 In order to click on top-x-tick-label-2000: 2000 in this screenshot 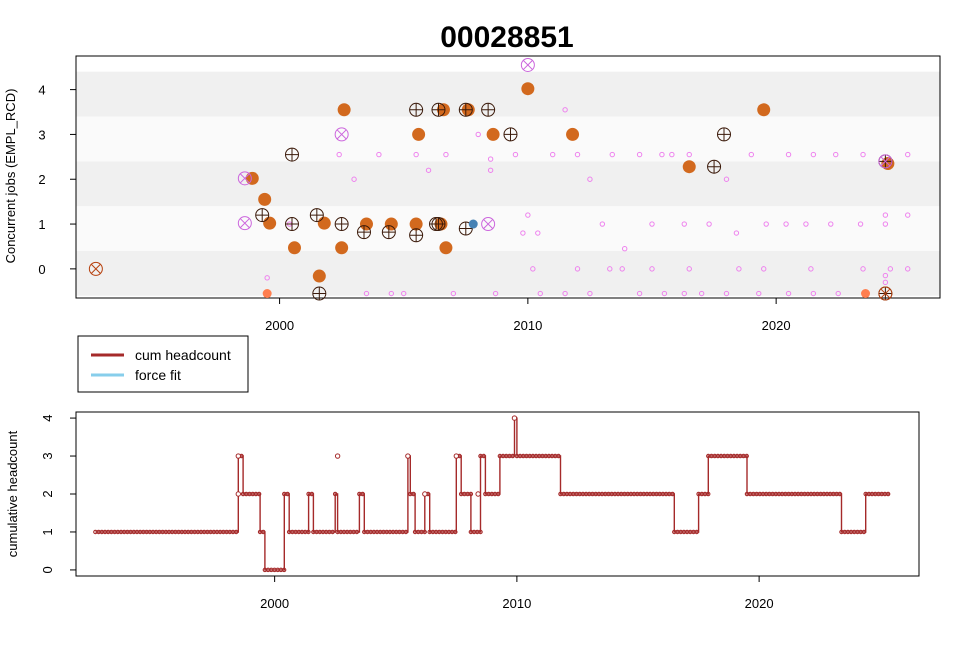, I will do `click(279, 325)`.